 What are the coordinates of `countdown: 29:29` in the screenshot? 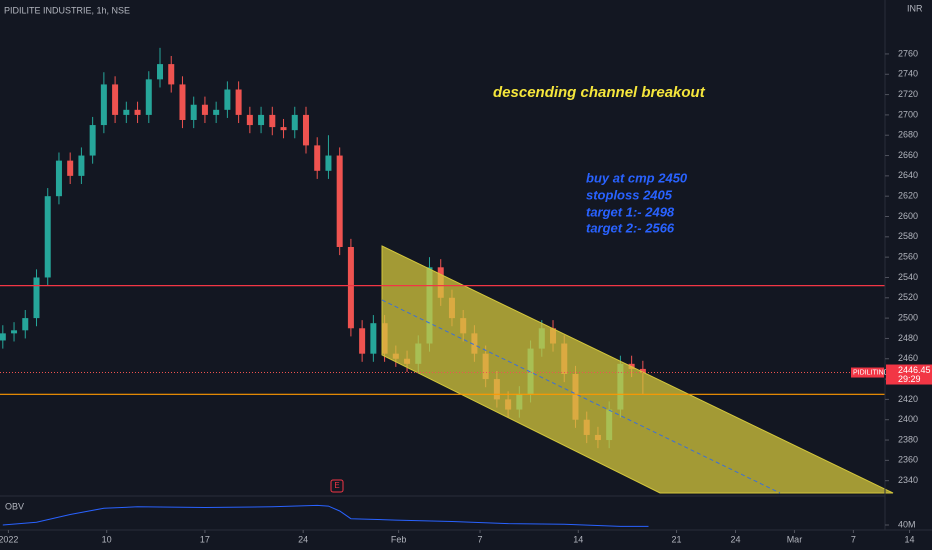 It's located at (909, 379).